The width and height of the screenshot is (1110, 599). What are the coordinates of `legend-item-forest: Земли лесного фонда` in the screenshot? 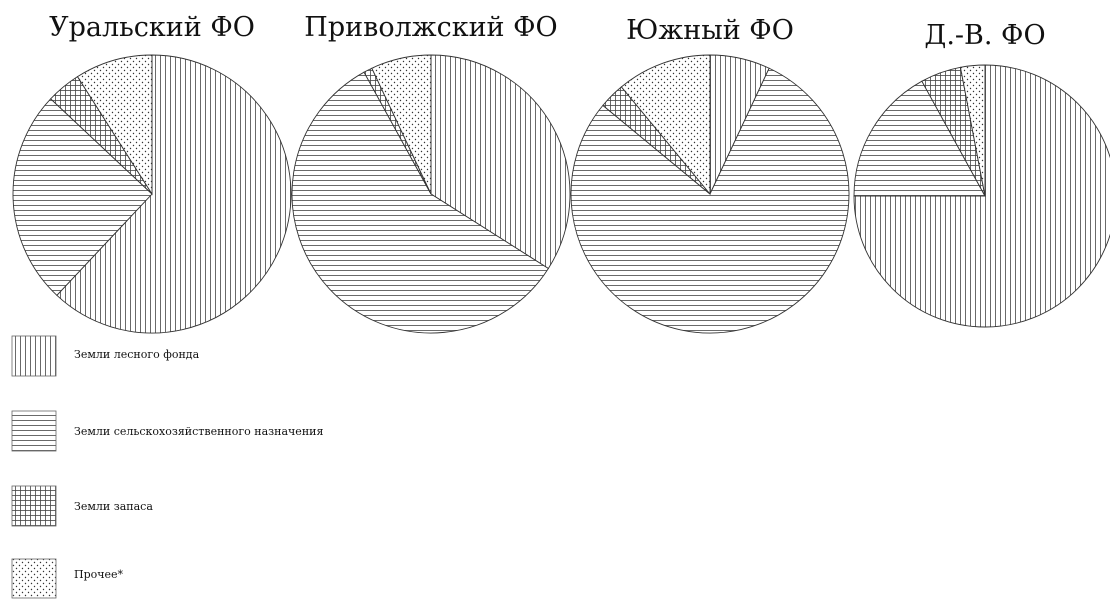 It's located at (105, 356).